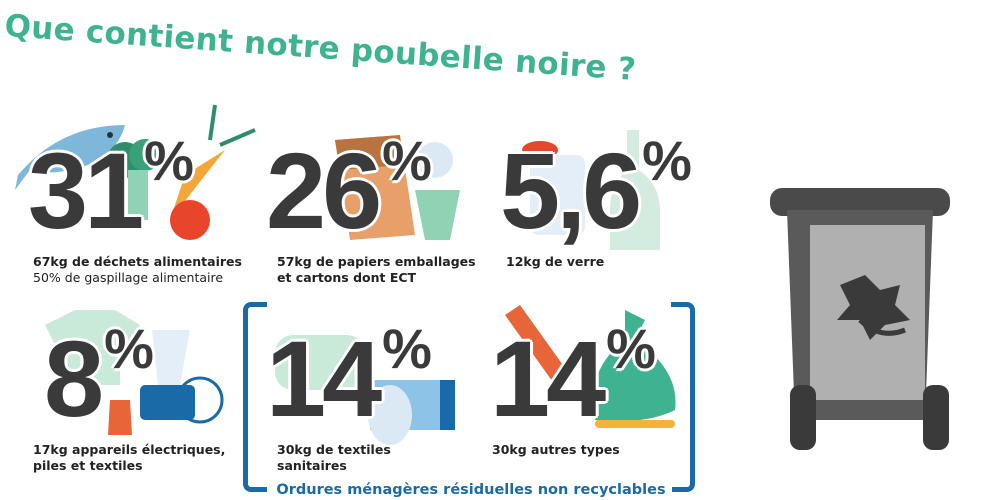 The height and width of the screenshot is (500, 992). Describe the element at coordinates (324, 190) in the screenshot. I see `percent-value: 26` at that location.